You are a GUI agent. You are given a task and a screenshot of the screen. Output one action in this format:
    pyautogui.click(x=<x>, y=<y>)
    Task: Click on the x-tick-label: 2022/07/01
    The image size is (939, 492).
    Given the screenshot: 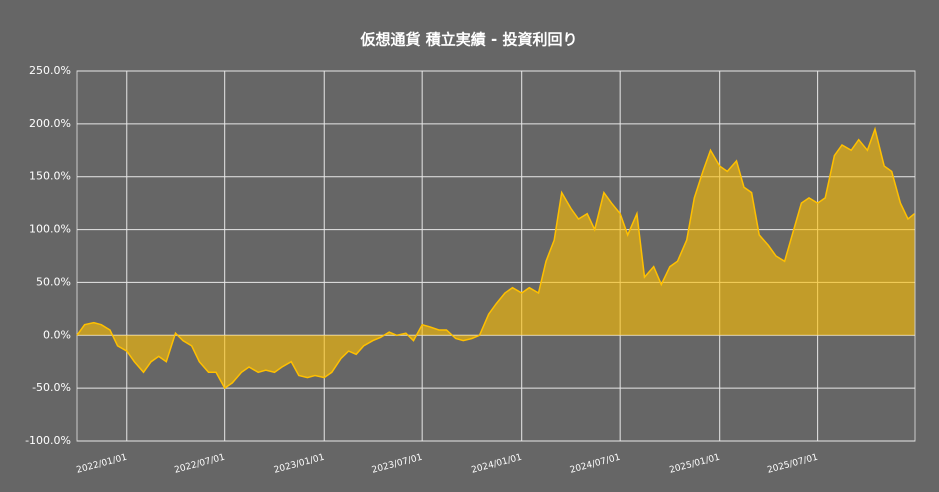 What is the action you would take?
    pyautogui.click(x=199, y=464)
    